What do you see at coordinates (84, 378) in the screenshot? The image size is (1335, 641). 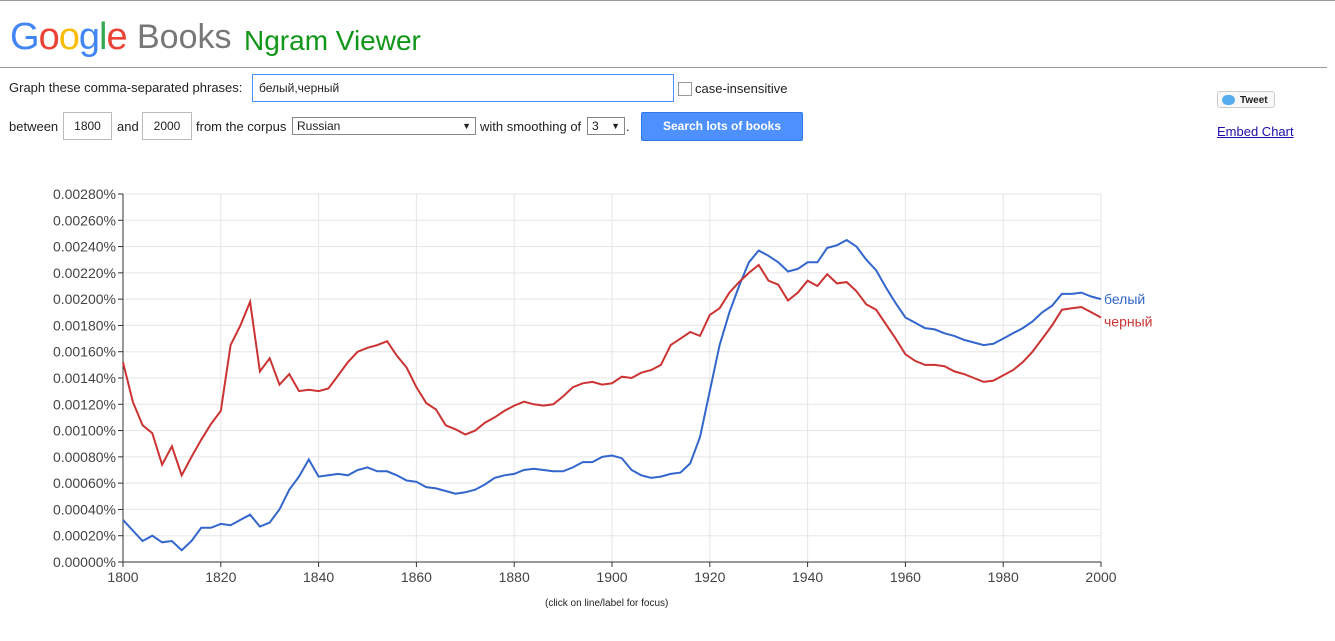 I see `y-tick-label: 0.00140%` at bounding box center [84, 378].